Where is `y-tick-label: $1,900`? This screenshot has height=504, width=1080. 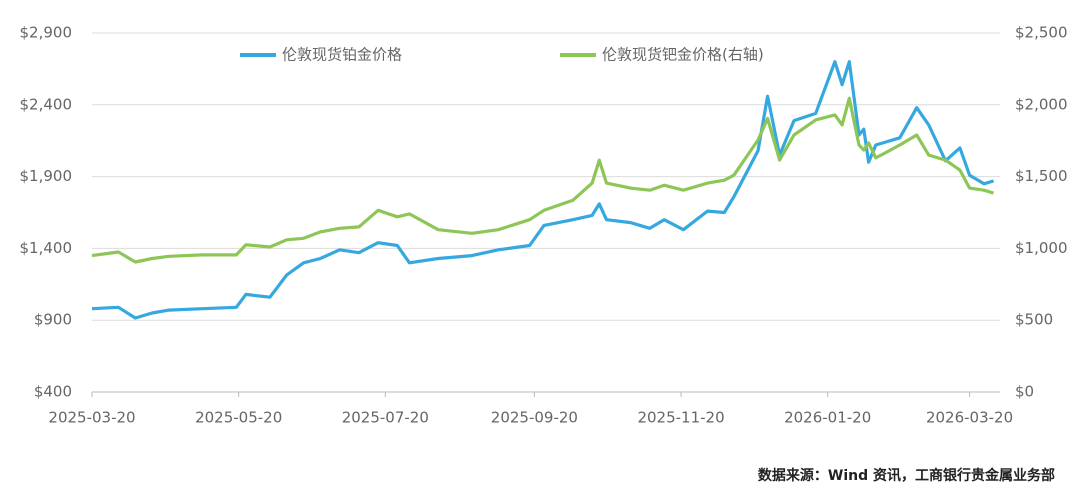 y-tick-label: $1,900 is located at coordinates (46, 176).